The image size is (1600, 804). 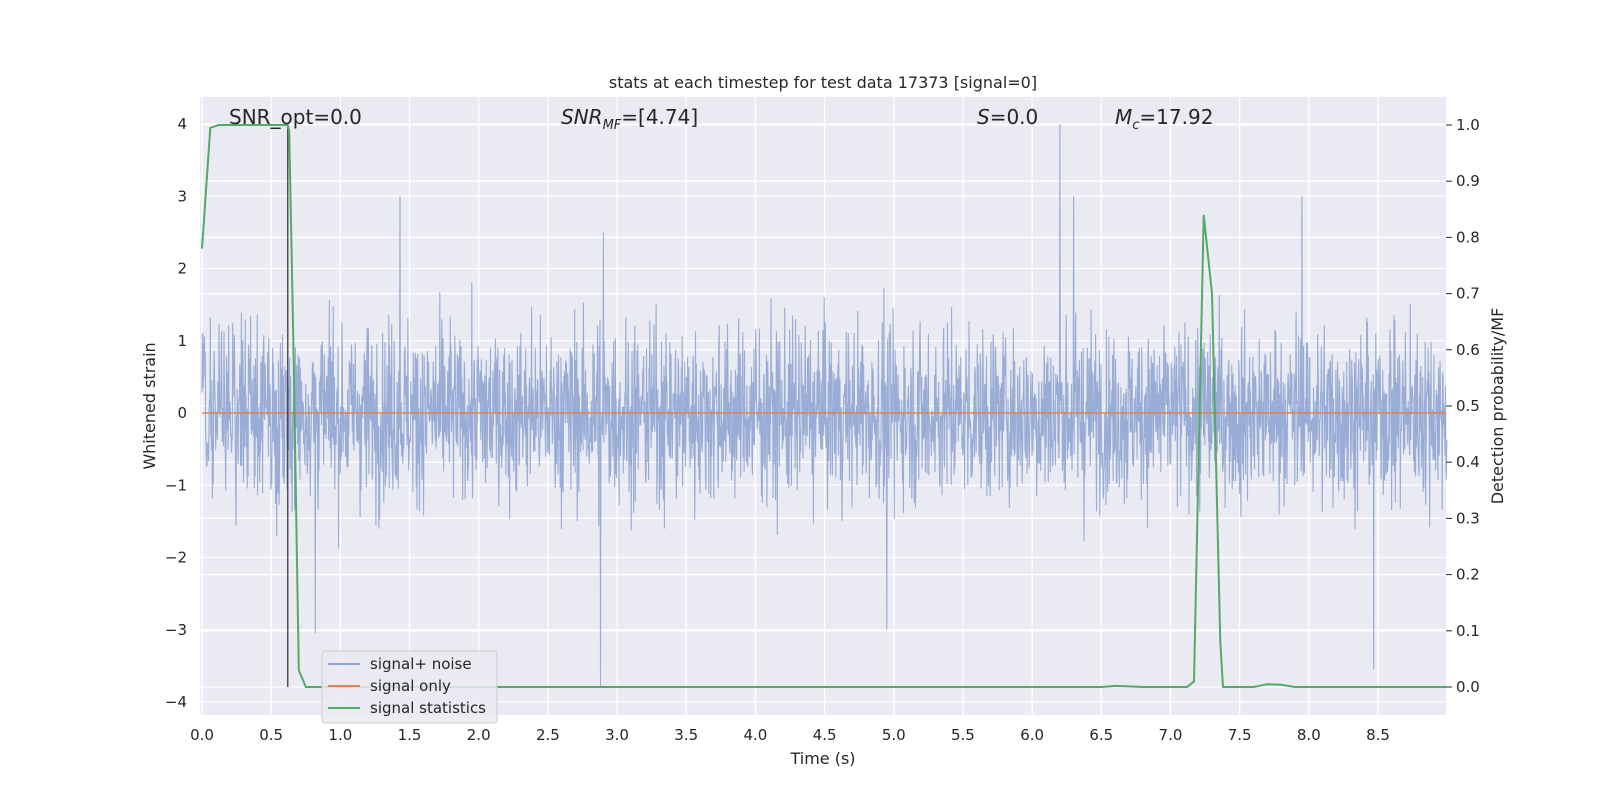 What do you see at coordinates (1014, 117) in the screenshot?
I see `s-value: =0.0` at bounding box center [1014, 117].